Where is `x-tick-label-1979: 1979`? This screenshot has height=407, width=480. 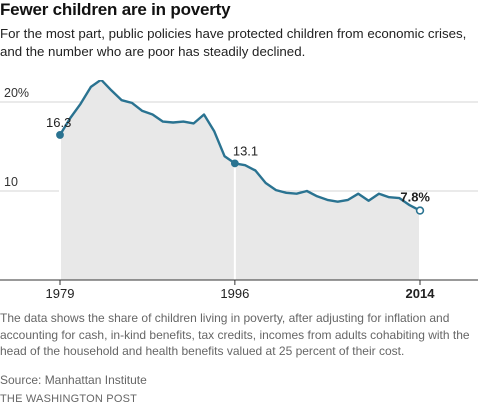 x-tick-label-1979: 1979 is located at coordinates (60, 293).